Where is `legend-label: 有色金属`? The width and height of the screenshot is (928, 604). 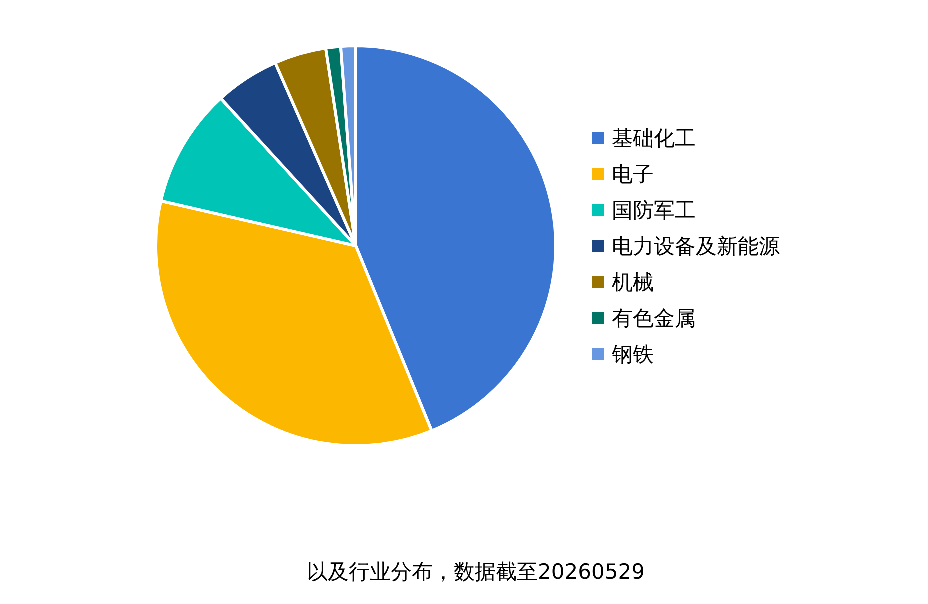
legend-label: 有色金属 is located at coordinates (654, 318).